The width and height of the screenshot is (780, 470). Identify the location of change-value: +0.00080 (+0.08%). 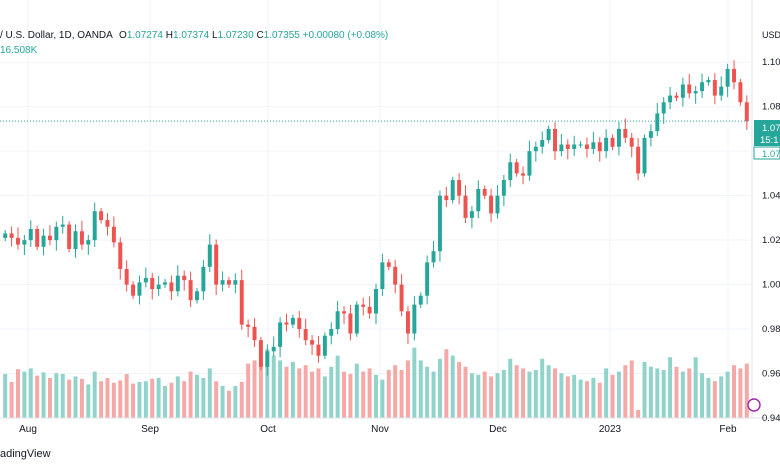
(345, 35).